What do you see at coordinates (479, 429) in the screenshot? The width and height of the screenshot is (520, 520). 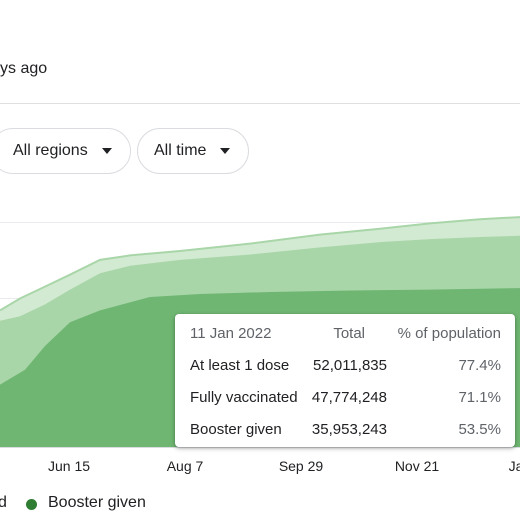 I see `tooltip-row-pct: 53.5%` at bounding box center [479, 429].